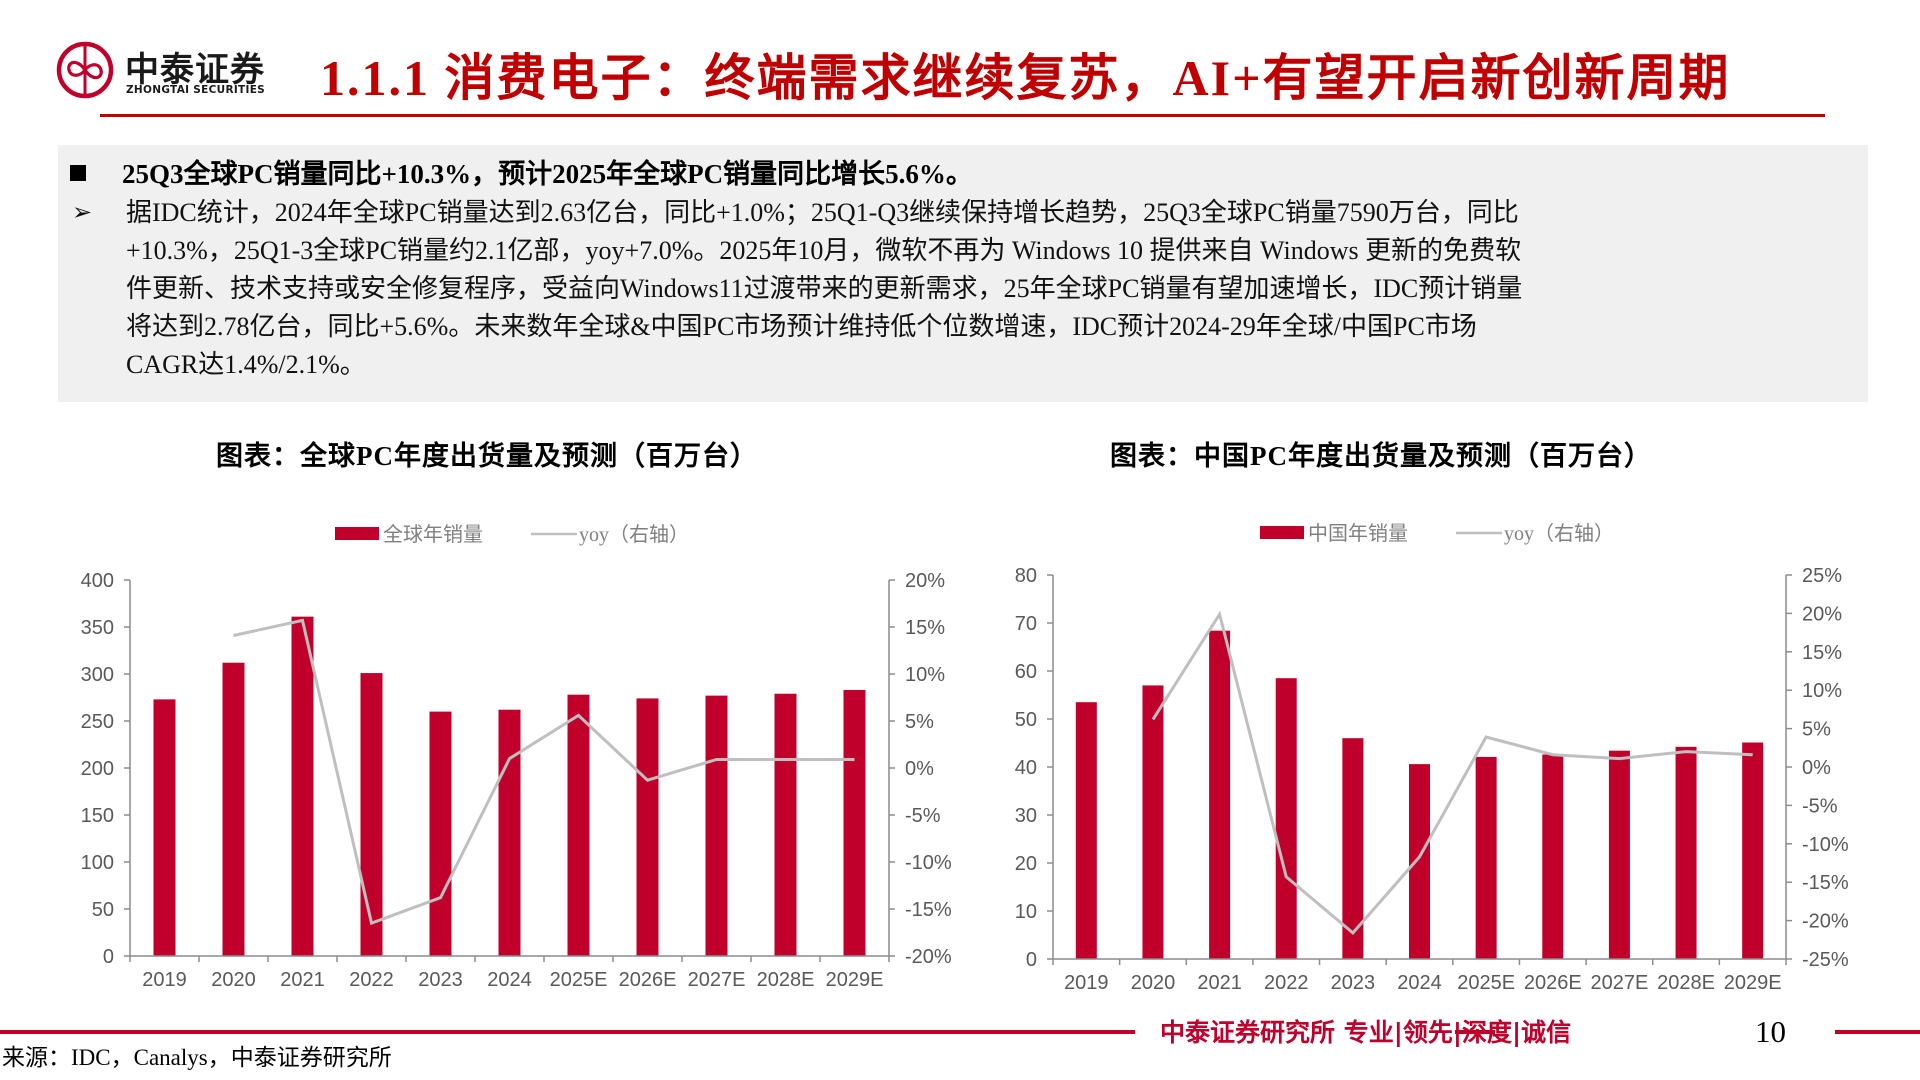 This screenshot has height=1080, width=1920. Describe the element at coordinates (1026, 816) in the screenshot. I see `y-left-tick-label: 30` at that location.